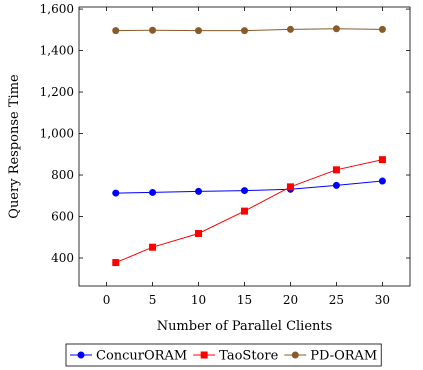 This screenshot has width=423, height=370. What do you see at coordinates (244, 300) in the screenshot?
I see `x-tick-label: 15` at bounding box center [244, 300].